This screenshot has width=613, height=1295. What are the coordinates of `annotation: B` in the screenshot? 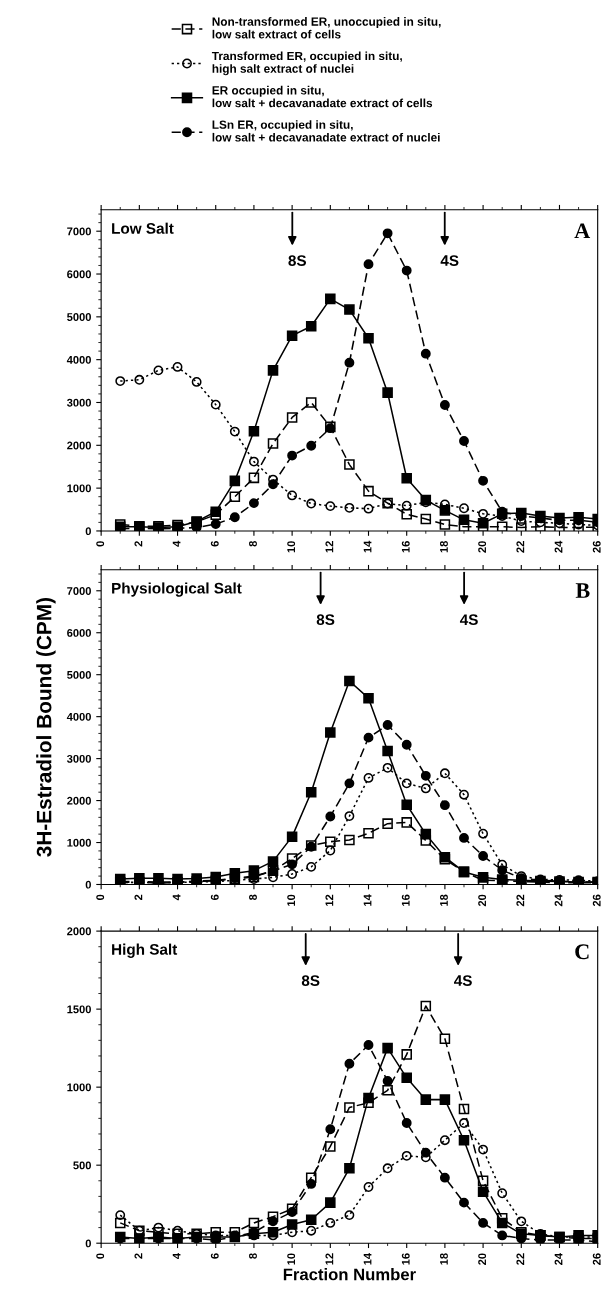 It's located at (582, 590).